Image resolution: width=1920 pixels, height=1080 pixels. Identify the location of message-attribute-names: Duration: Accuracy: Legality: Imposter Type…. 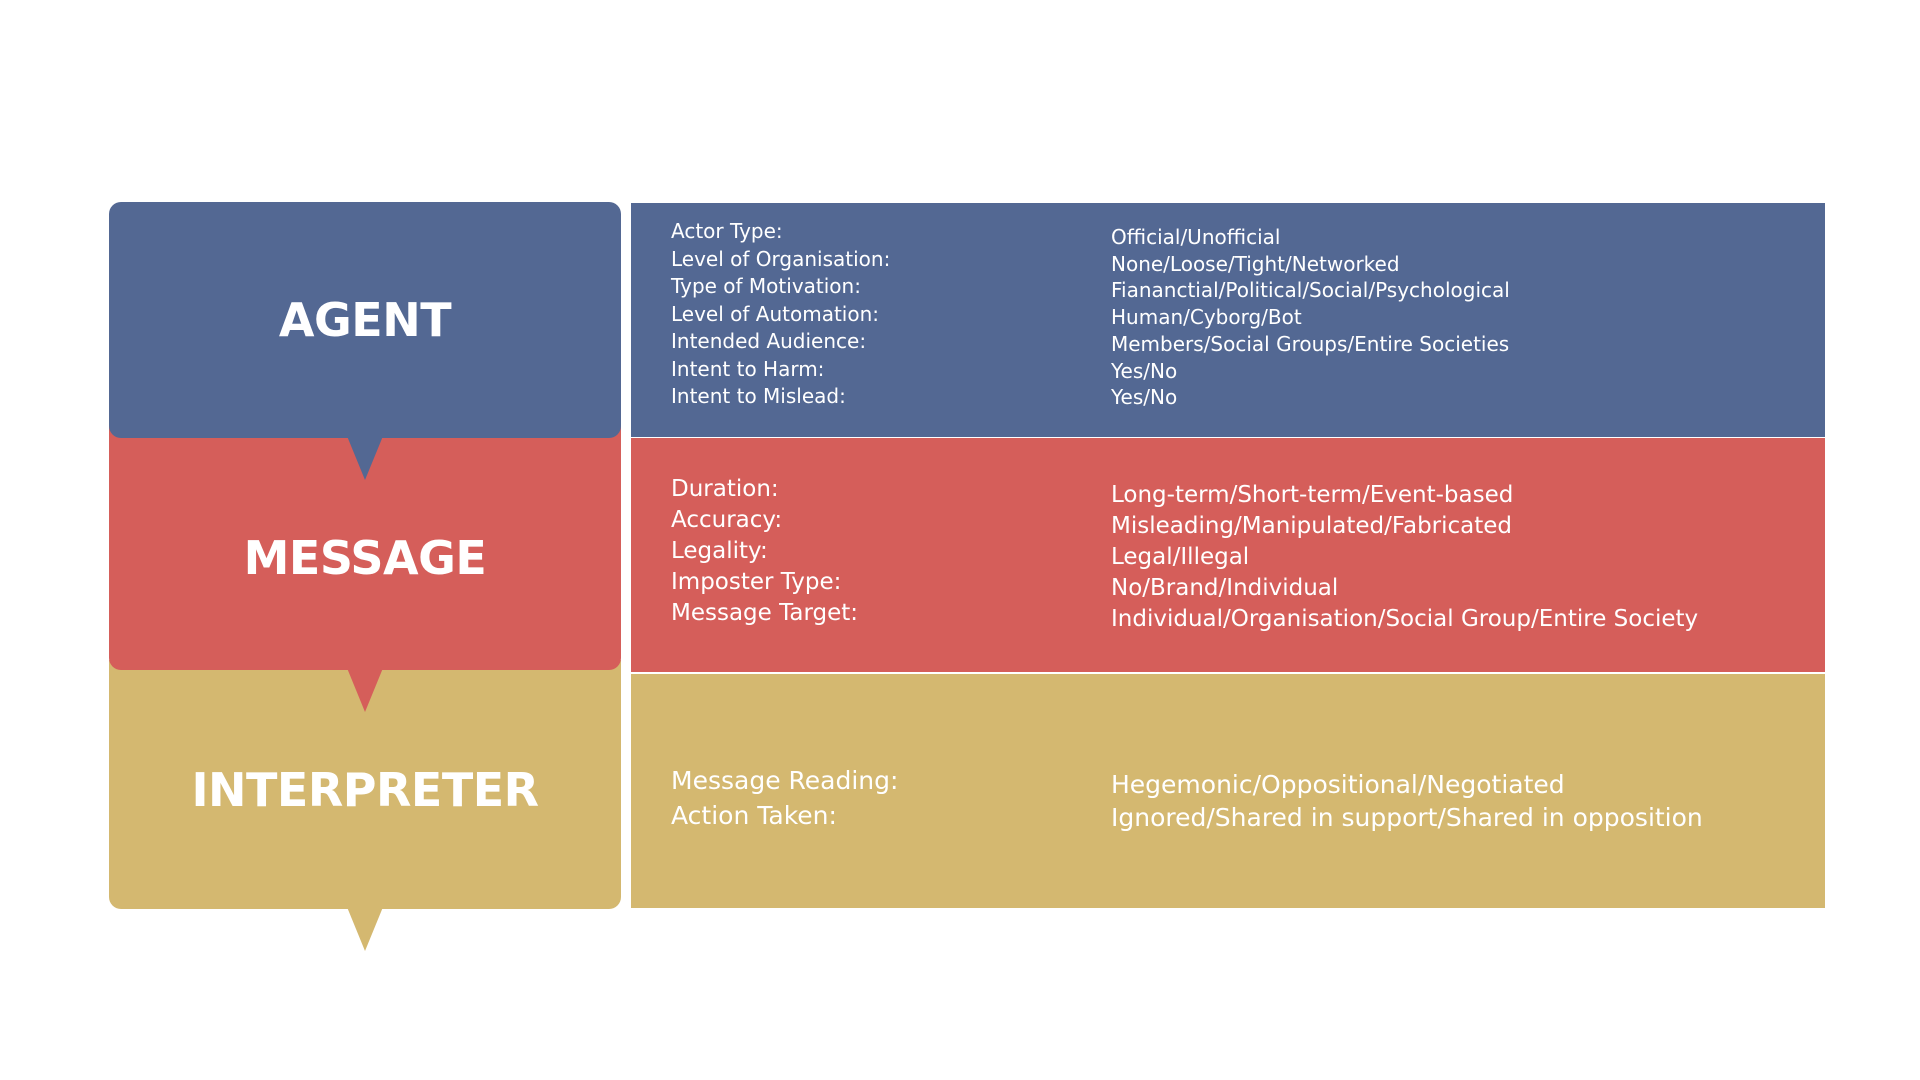
(891, 554).